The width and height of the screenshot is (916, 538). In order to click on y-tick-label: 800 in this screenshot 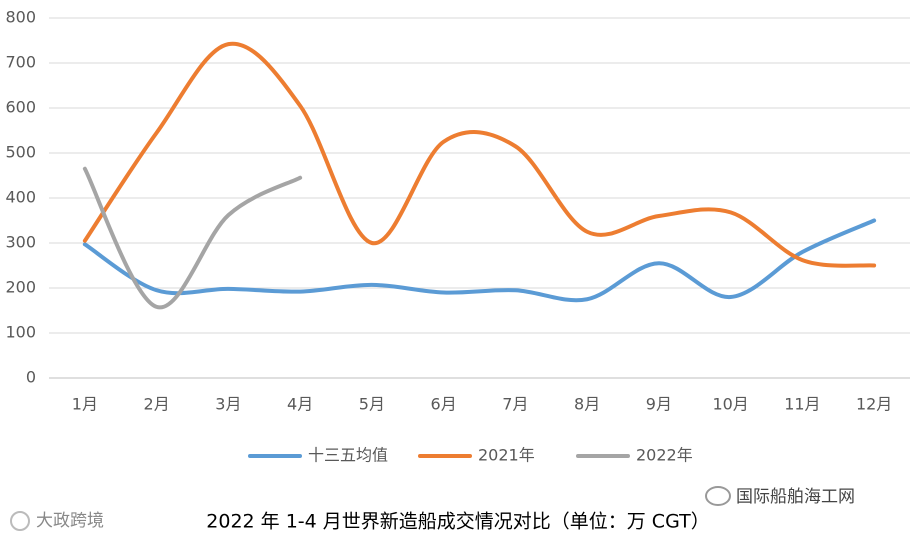, I will do `click(20, 17)`.